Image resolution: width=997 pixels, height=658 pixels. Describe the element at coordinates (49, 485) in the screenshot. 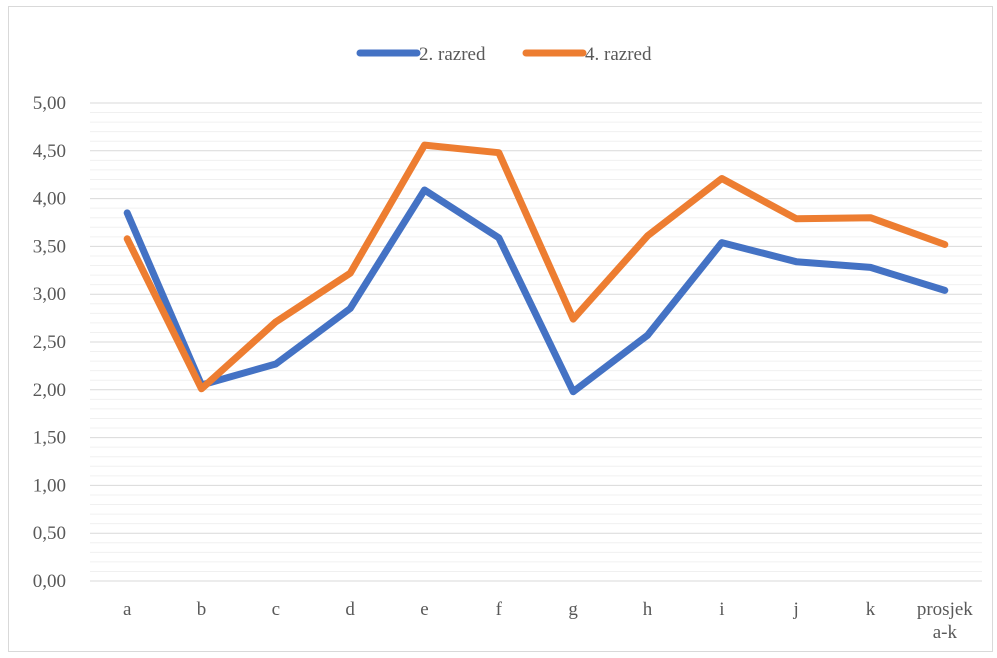

I see `y-tick-label: 1,00` at that location.